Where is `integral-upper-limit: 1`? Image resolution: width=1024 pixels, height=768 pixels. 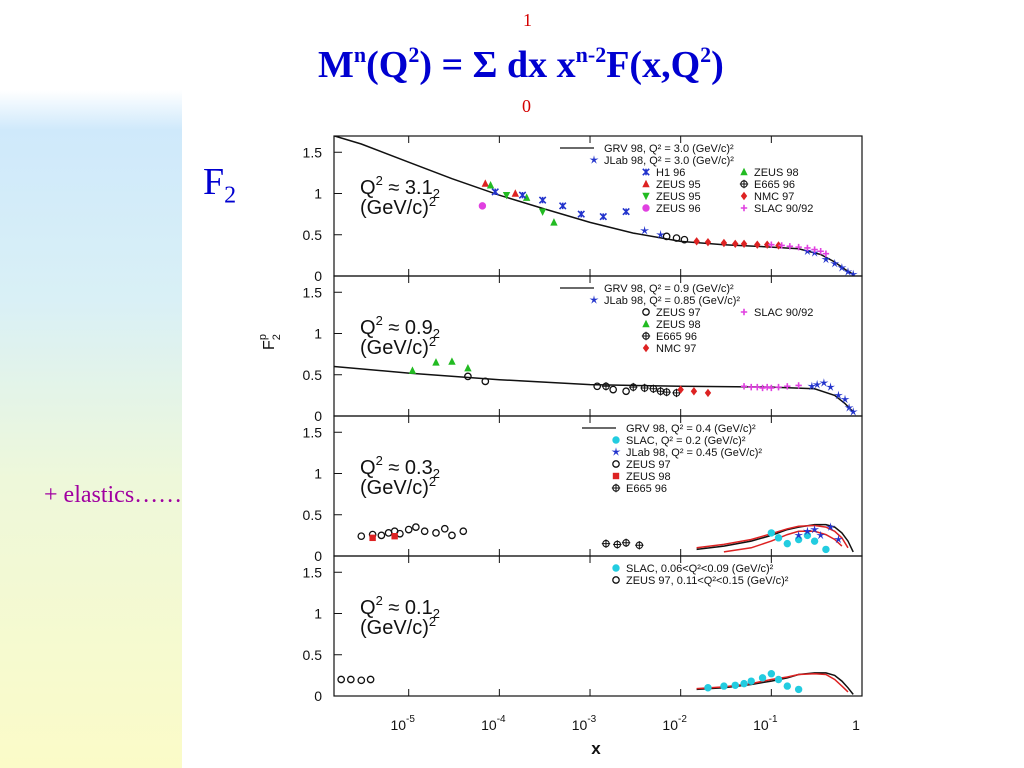 integral-upper-limit: 1 is located at coordinates (527, 20).